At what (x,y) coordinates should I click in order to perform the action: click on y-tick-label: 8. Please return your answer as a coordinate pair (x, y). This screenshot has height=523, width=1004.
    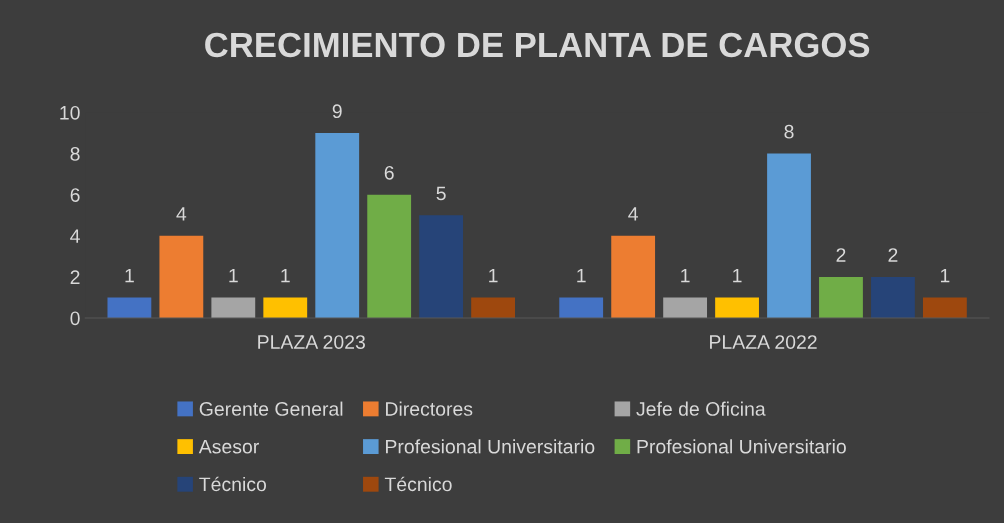
    Looking at the image, I should click on (75, 154).